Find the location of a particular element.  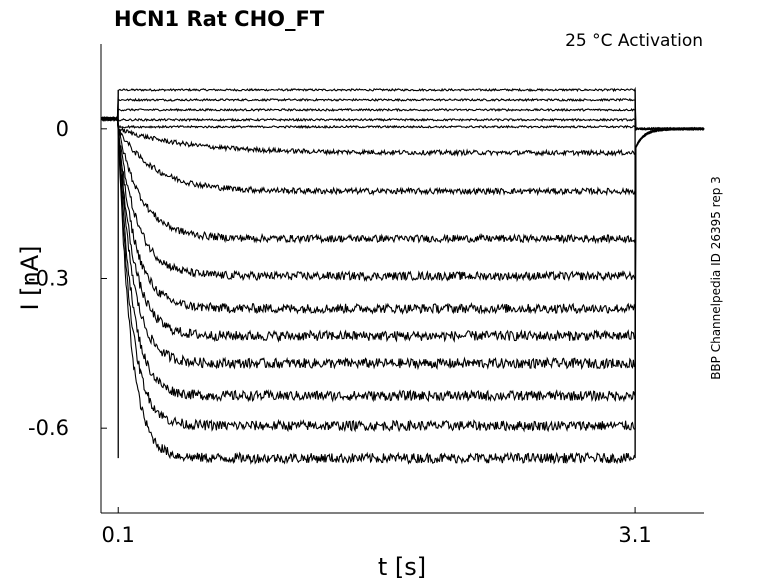

y-axis-label: I [nA] is located at coordinates (30, 277).